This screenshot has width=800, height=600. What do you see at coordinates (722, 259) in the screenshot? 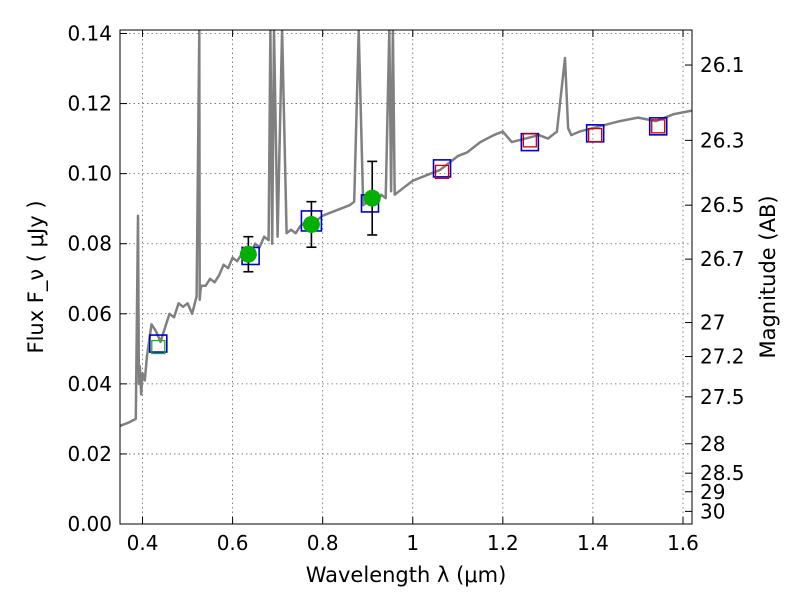
I see `right-tick-label: 26.7` at bounding box center [722, 259].